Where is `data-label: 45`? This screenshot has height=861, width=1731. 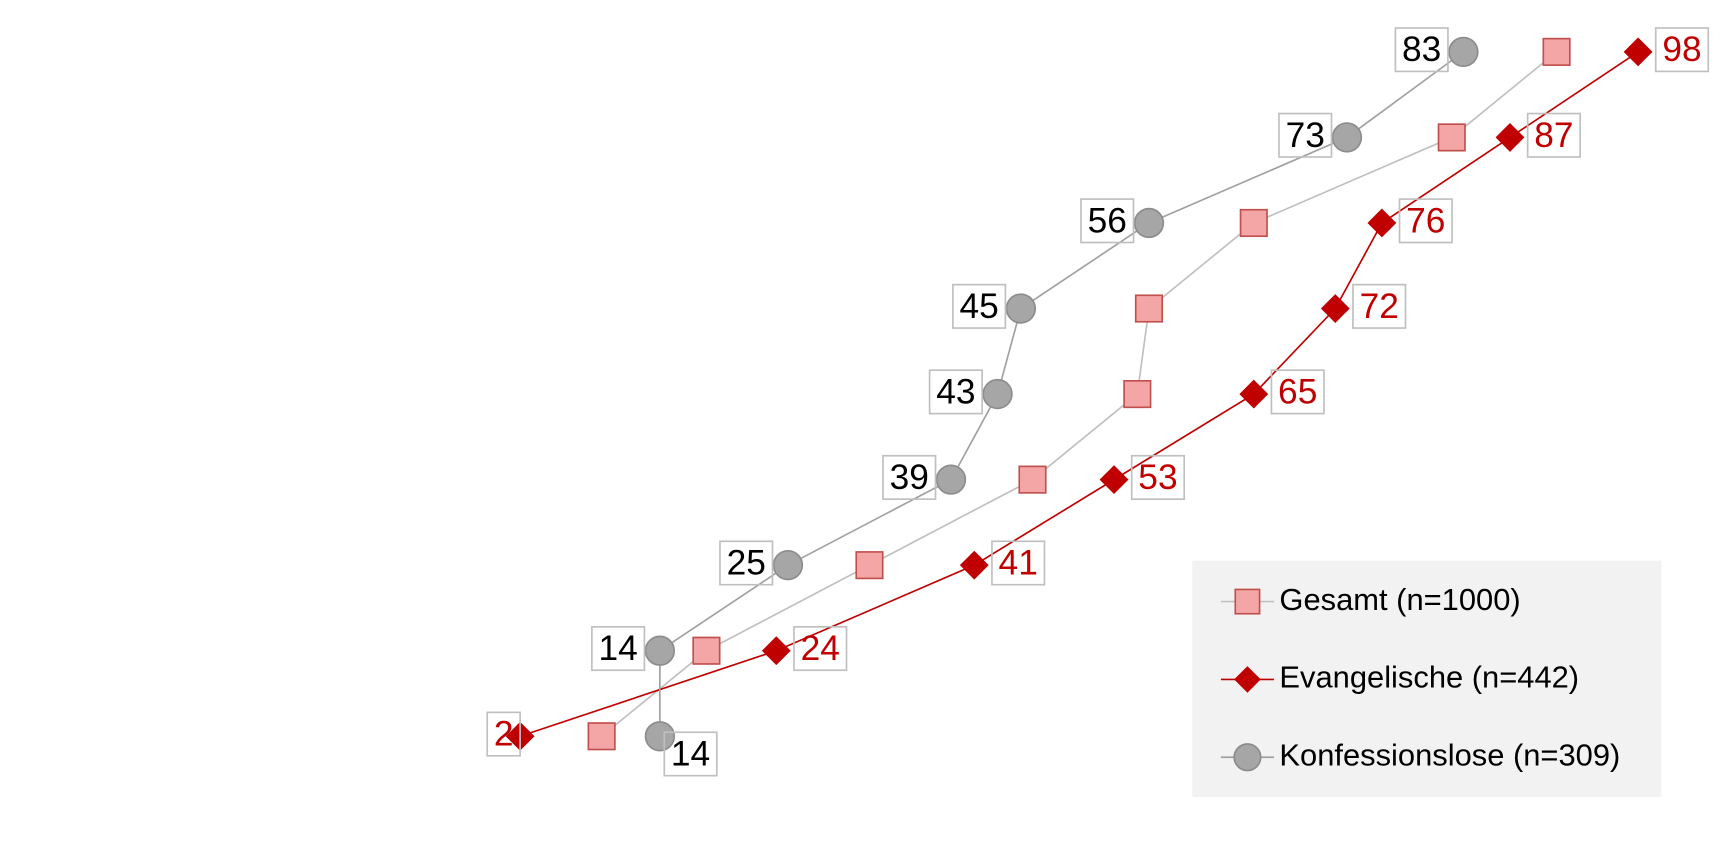
data-label: 45 is located at coordinates (979, 306).